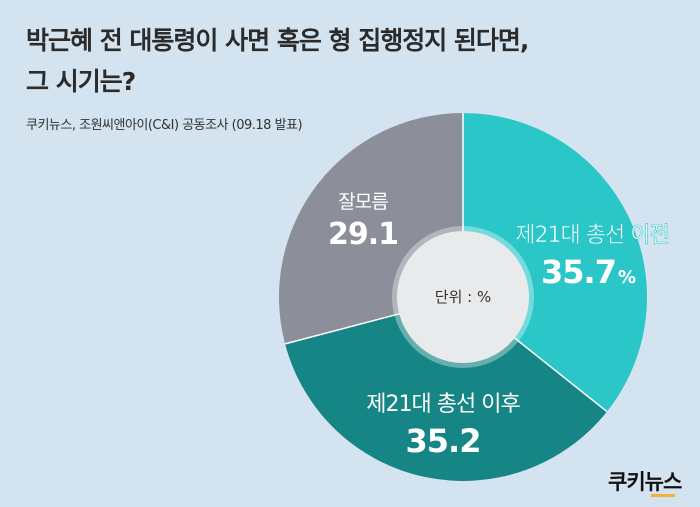 Image resolution: width=700 pixels, height=507 pixels. What do you see at coordinates (363, 202) in the screenshot?
I see `slice-label: 잘모름` at bounding box center [363, 202].